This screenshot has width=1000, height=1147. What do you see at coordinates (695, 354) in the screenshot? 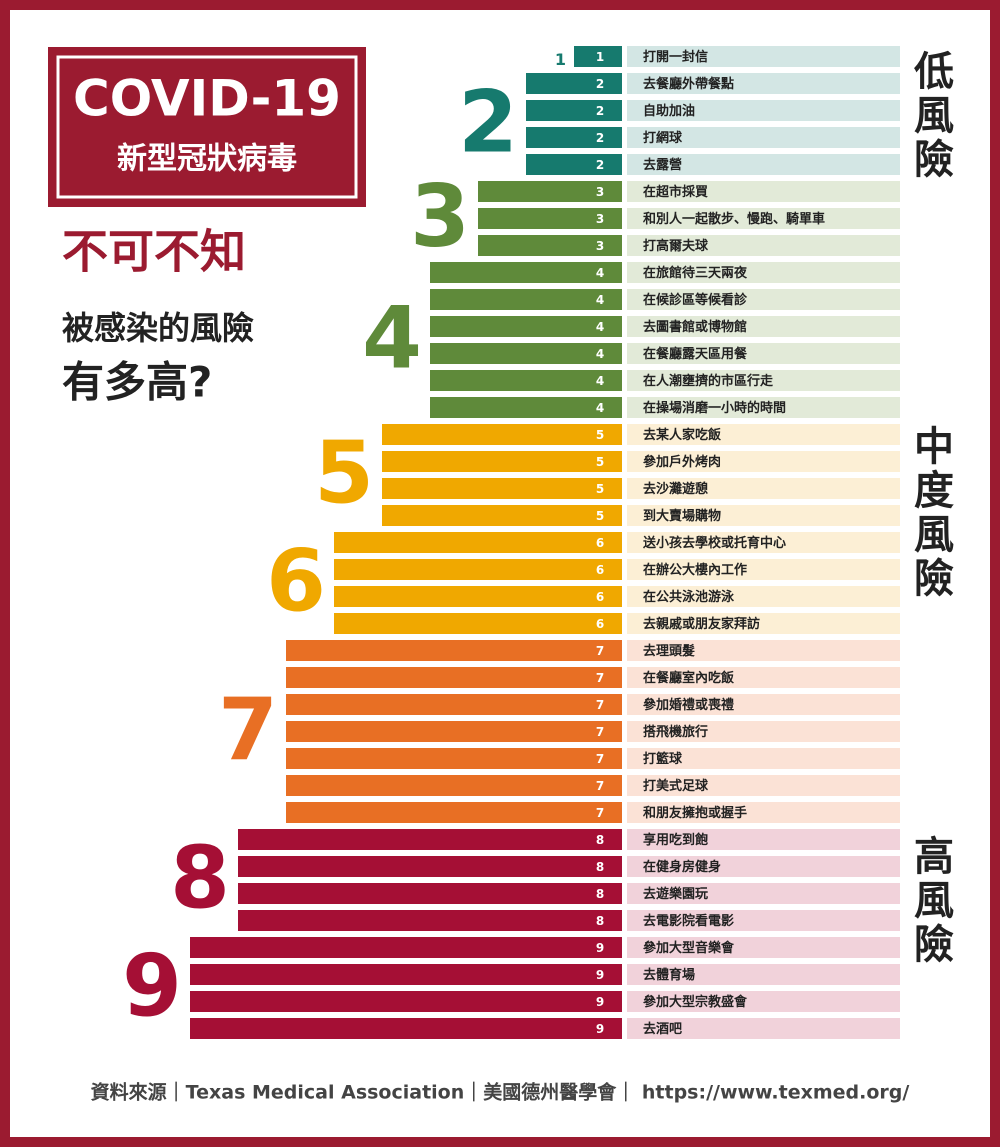
I see `category-label: 在餐廳露天區用餐` at bounding box center [695, 354].